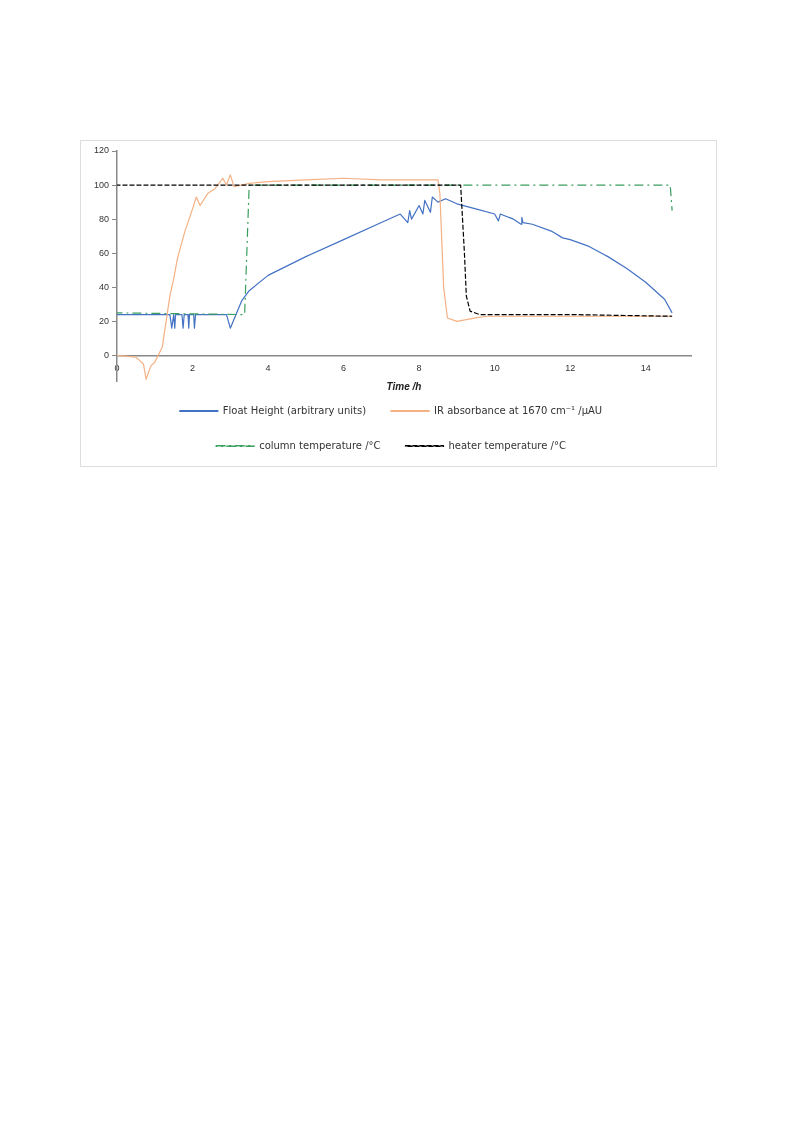 The width and height of the screenshot is (793, 1123). What do you see at coordinates (518, 410) in the screenshot?
I see `legend-label: IR absorbance at 1670 cm⁻¹ /µAU` at bounding box center [518, 410].